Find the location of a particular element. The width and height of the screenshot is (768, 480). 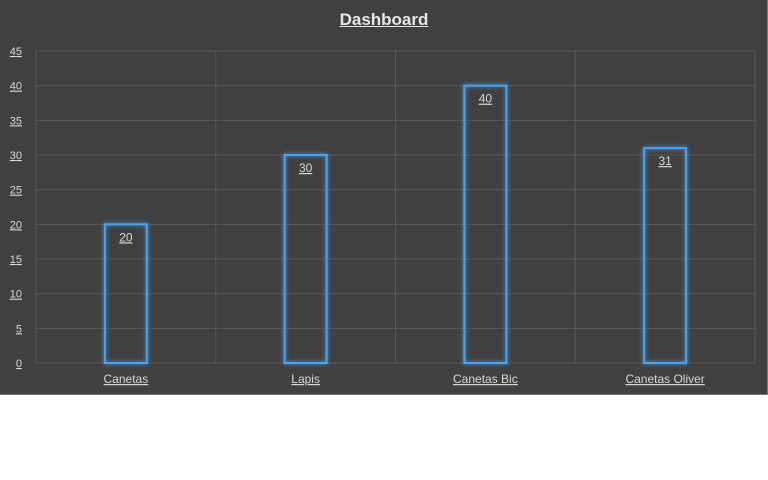

y-tick-label: 35 is located at coordinates (16, 121).